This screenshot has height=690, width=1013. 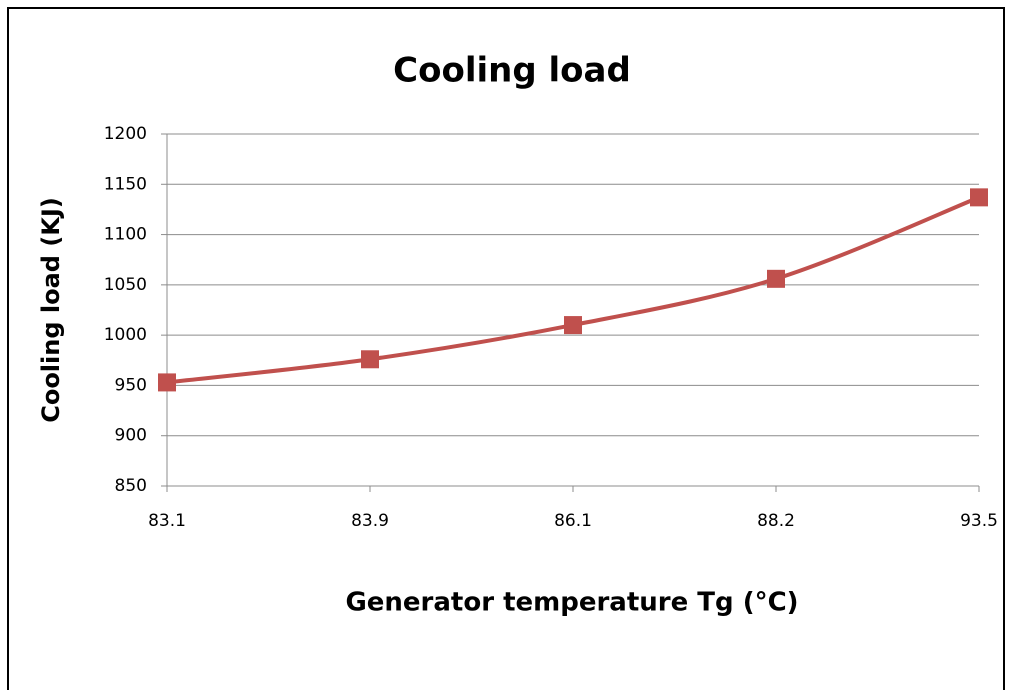 I want to click on y-tick-label: 1200, so click(x=125, y=134).